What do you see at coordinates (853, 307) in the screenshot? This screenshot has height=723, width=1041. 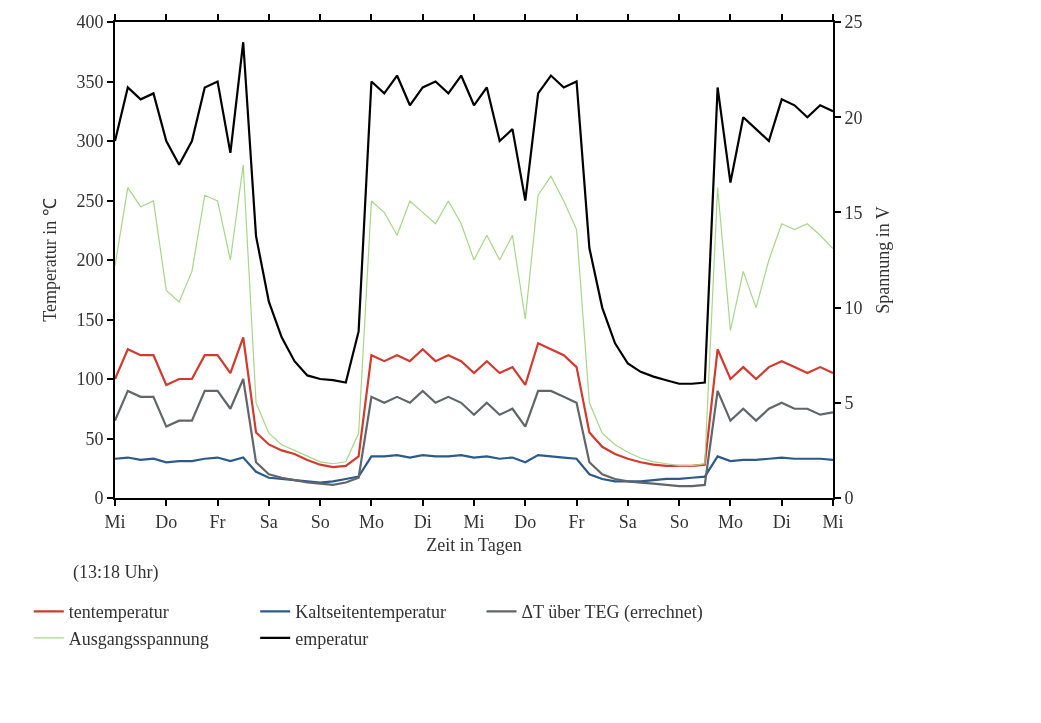 I see `y2-tick-label: 10` at bounding box center [853, 307].